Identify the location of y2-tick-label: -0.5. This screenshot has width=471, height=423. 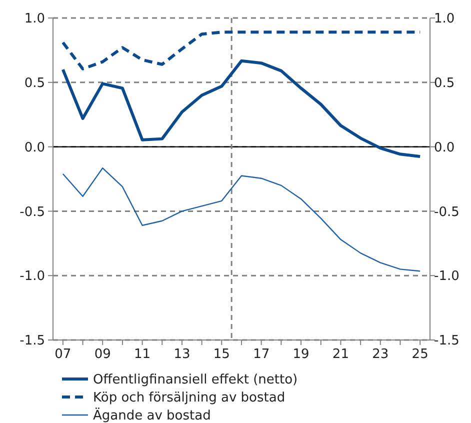
(447, 212).